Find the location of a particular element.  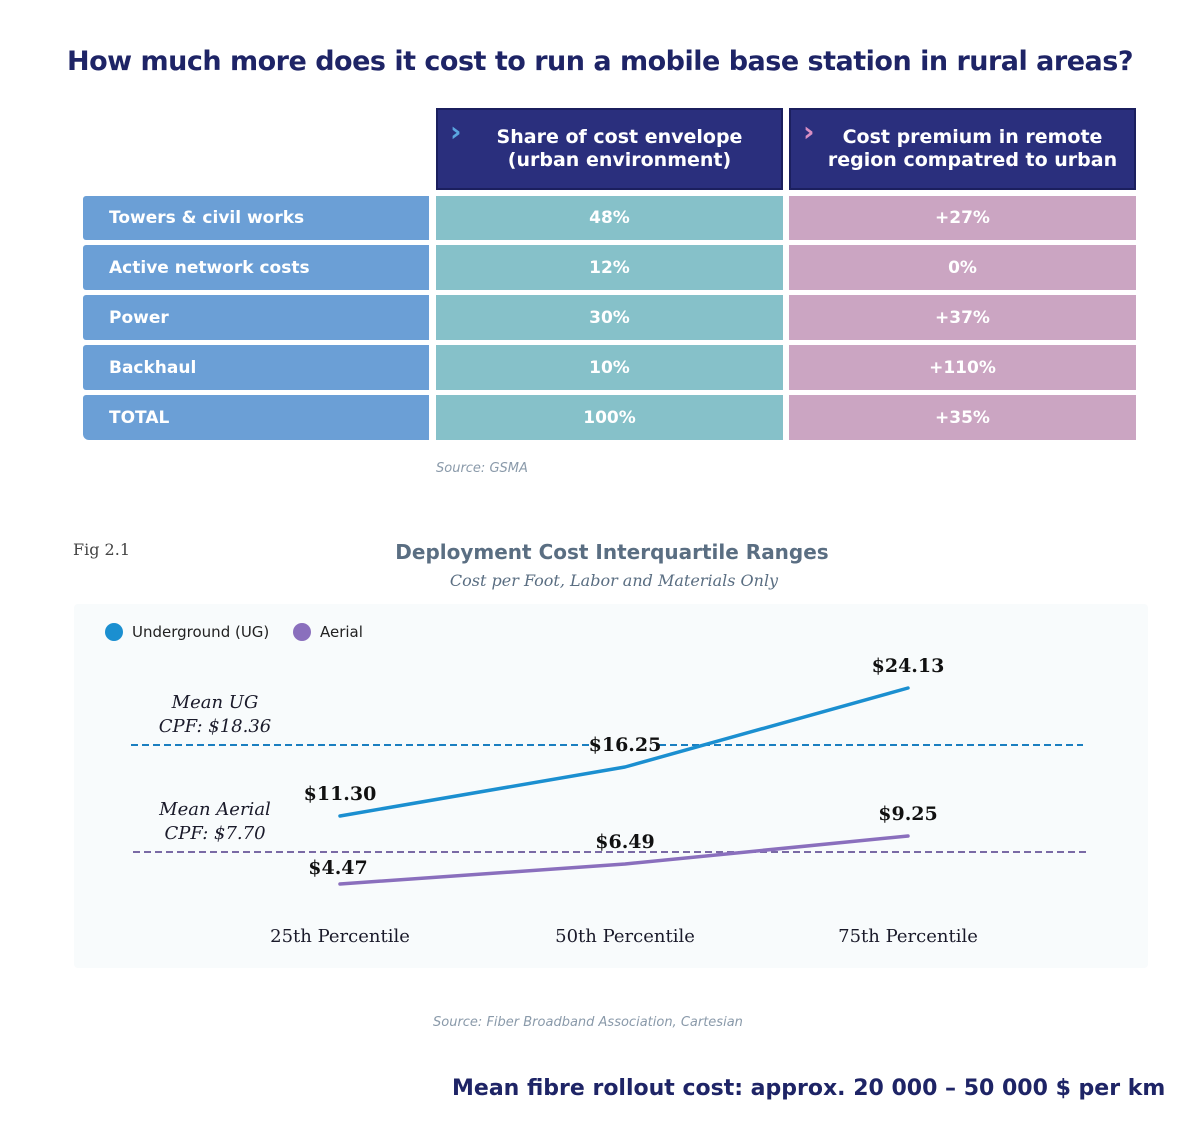

legend-label: Underground (UG) is located at coordinates (201, 632).